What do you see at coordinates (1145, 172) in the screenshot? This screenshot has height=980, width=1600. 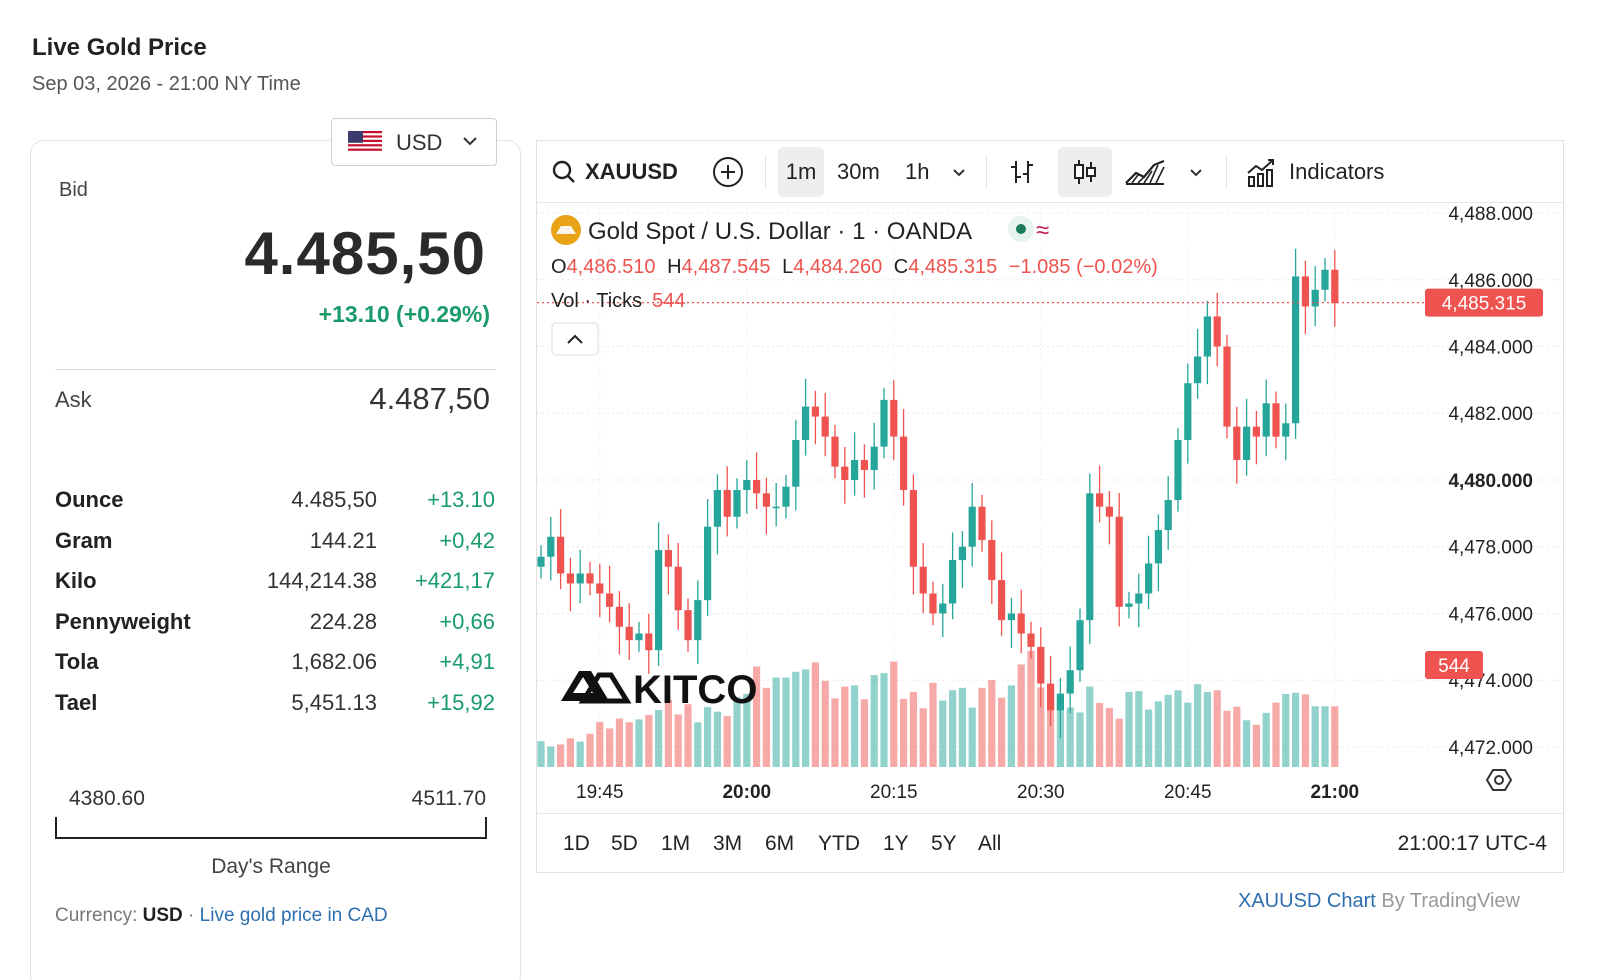 I see `area-chart-type-button` at bounding box center [1145, 172].